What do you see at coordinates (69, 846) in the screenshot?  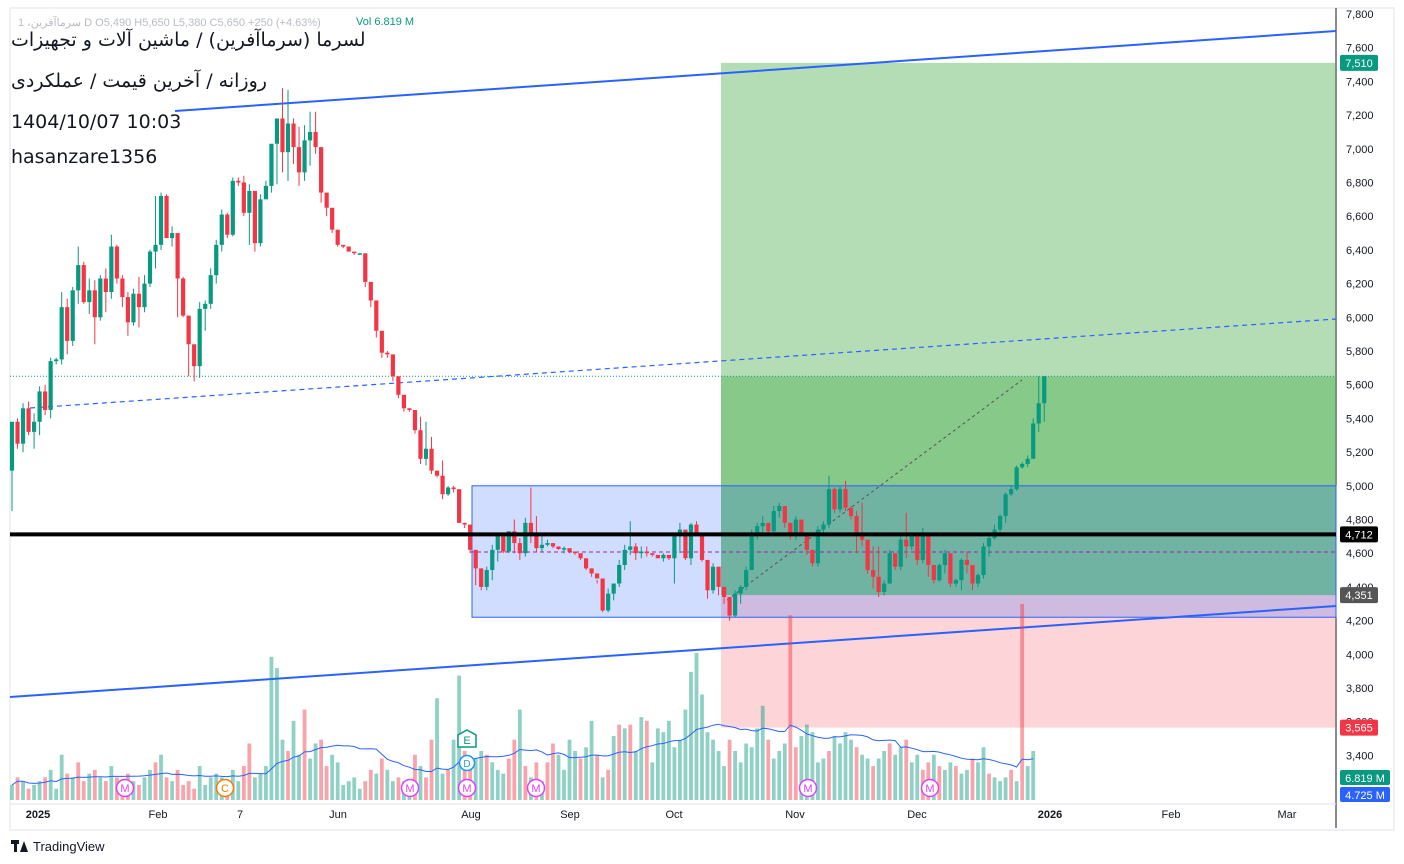 I see `brand-label: TradingView` at bounding box center [69, 846].